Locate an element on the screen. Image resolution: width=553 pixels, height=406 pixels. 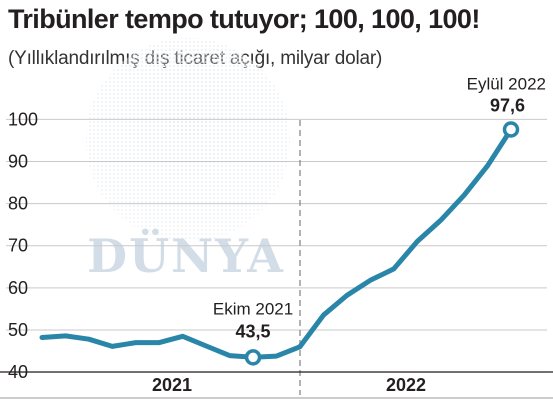
marker-ekim-2021 is located at coordinates (253, 357).